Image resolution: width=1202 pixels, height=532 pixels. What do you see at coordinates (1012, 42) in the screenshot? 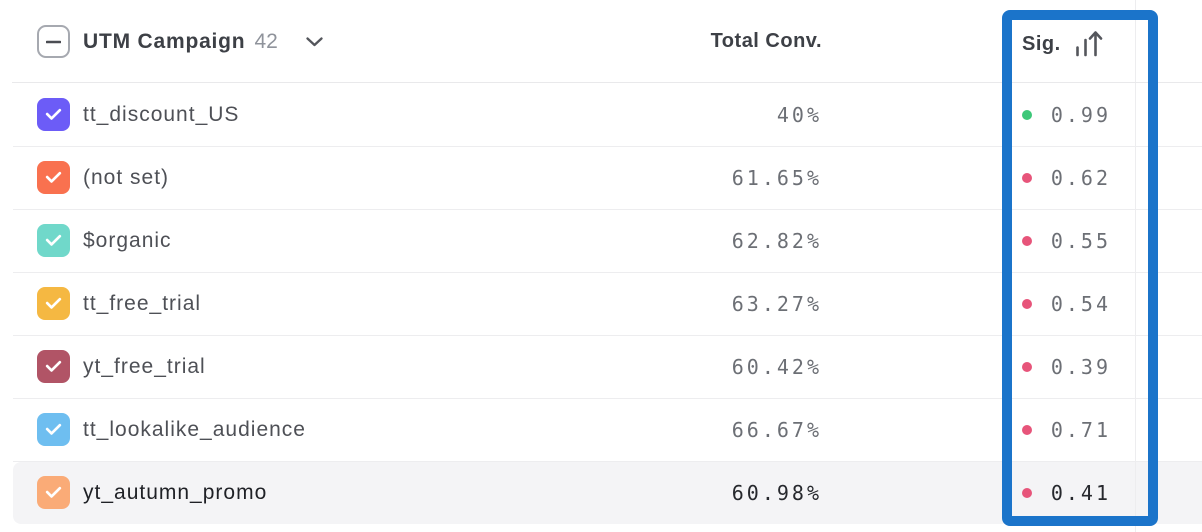
I see `column-header-sig: Sig.` at bounding box center [1012, 42].